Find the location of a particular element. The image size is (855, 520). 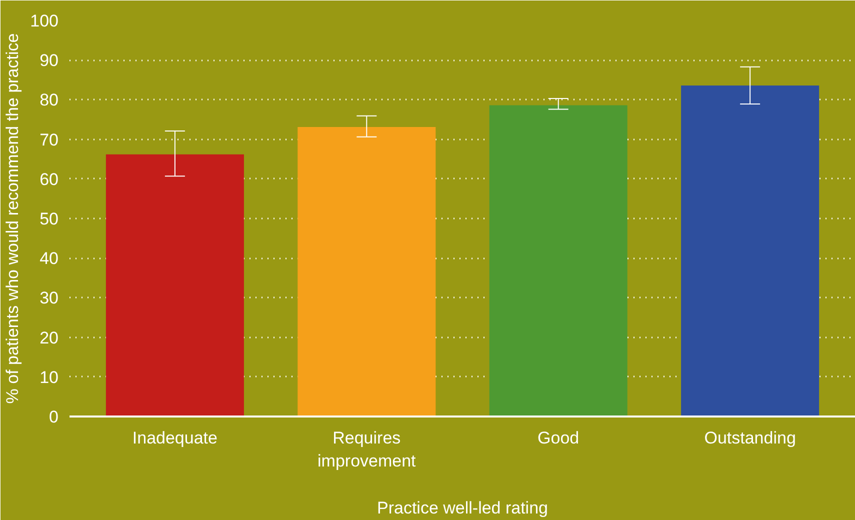

y-tick-label: 30 is located at coordinates (49, 298).